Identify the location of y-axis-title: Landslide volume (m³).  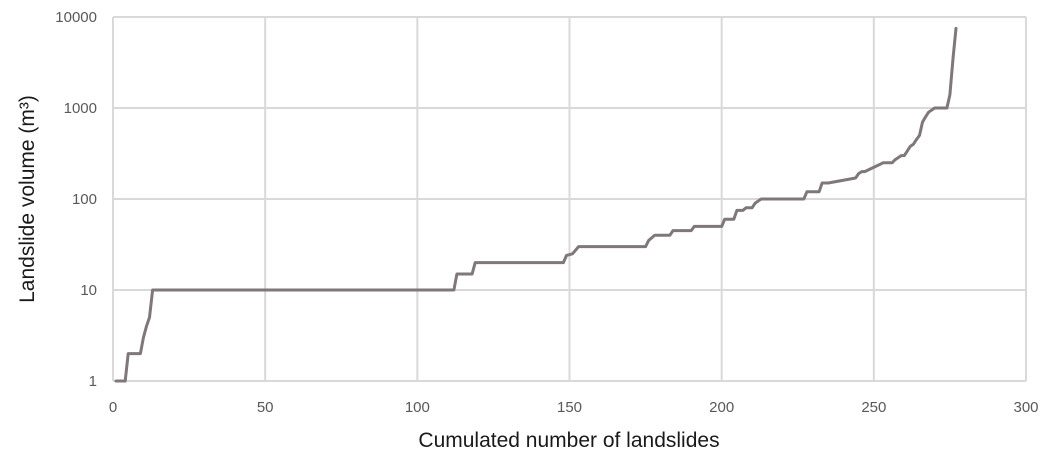
(27, 199).